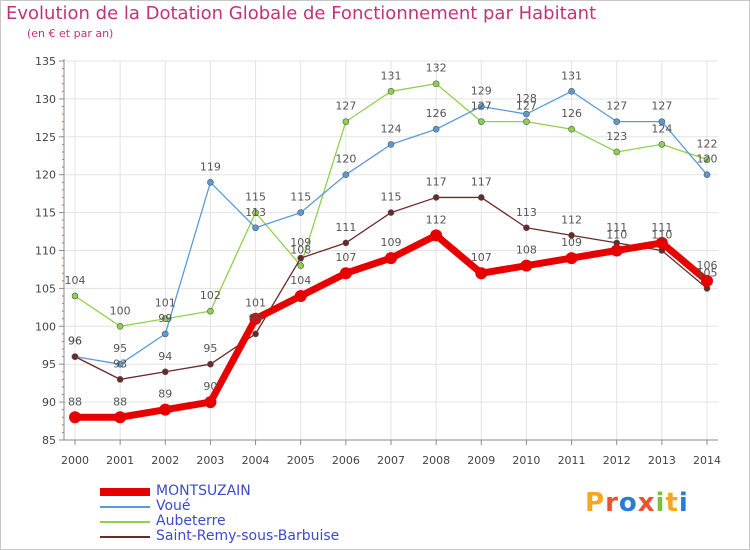  What do you see at coordinates (165, 460) in the screenshot?
I see `x-tick-label: 2002` at bounding box center [165, 460].